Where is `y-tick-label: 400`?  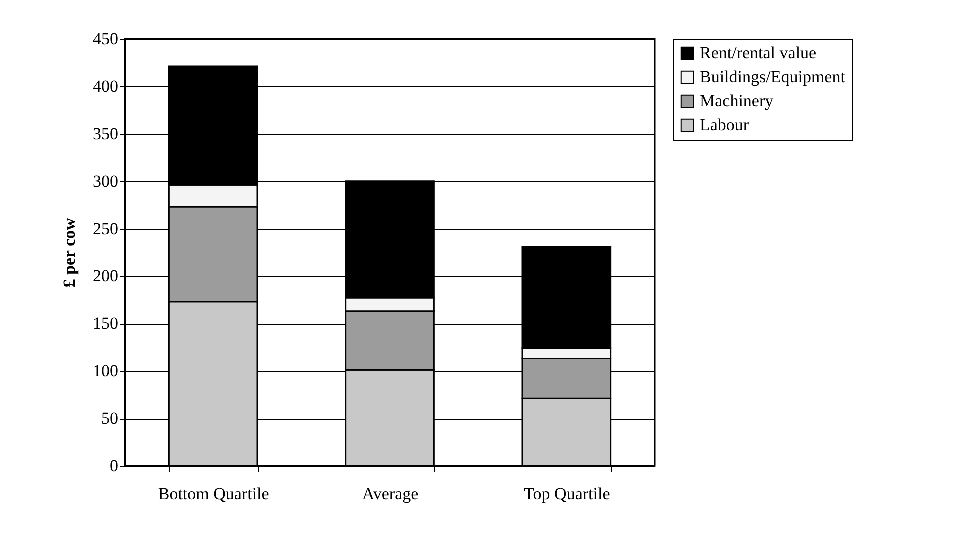
y-tick-label: 400 is located at coordinates (105, 86).